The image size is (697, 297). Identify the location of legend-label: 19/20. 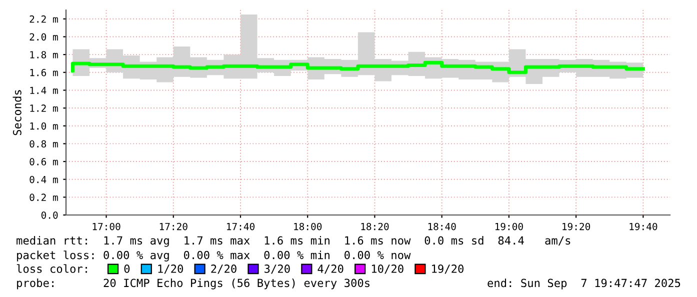
(448, 269).